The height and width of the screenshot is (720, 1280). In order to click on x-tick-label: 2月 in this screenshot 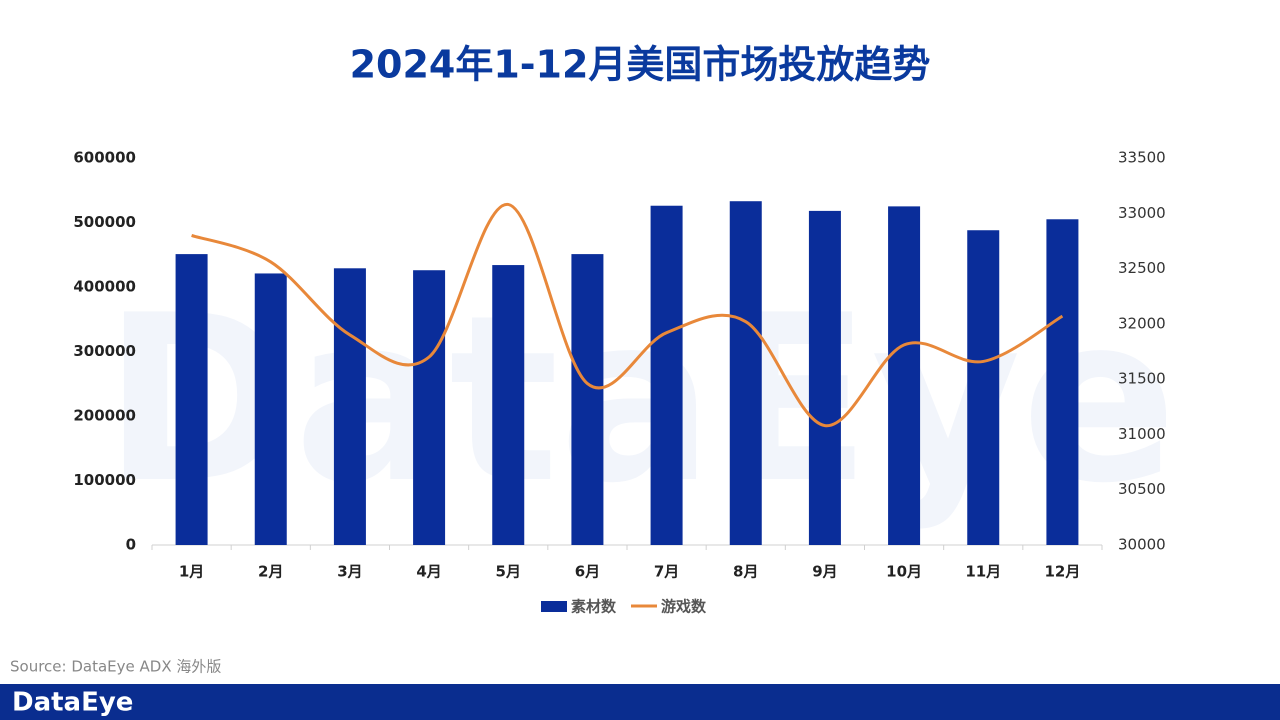, I will do `click(270, 572)`.